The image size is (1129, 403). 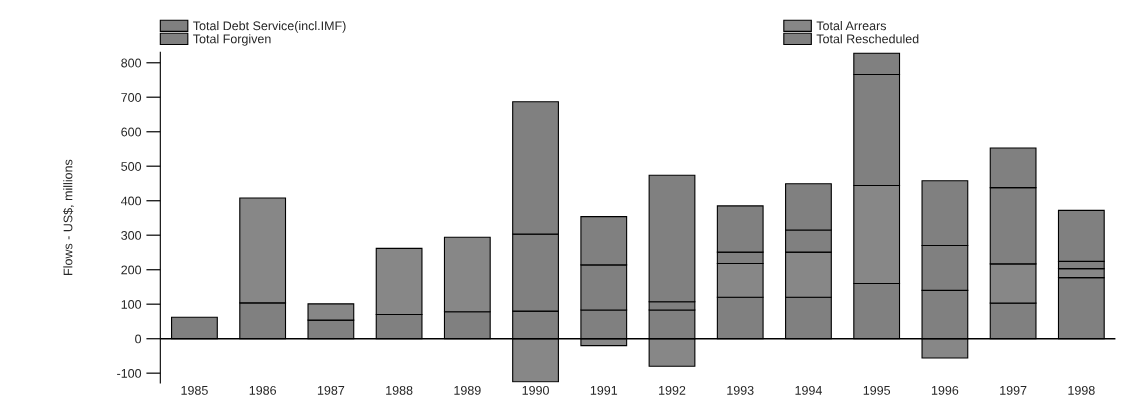 What do you see at coordinates (138, 339) in the screenshot?
I see `y-tick-label: 0` at bounding box center [138, 339].